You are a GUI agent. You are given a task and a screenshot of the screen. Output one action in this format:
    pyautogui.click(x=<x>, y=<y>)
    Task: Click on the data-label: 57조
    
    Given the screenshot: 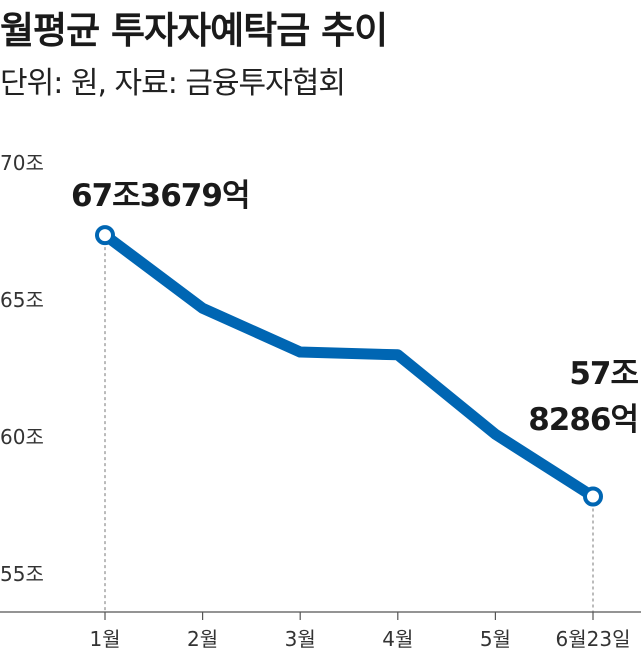 What is the action you would take?
    pyautogui.click(x=603, y=374)
    